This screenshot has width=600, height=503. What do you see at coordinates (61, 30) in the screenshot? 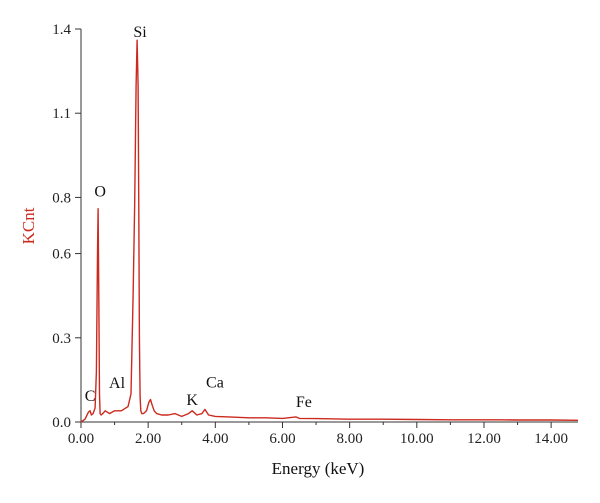
I see `y-tick-label: 1.4` at bounding box center [61, 30].